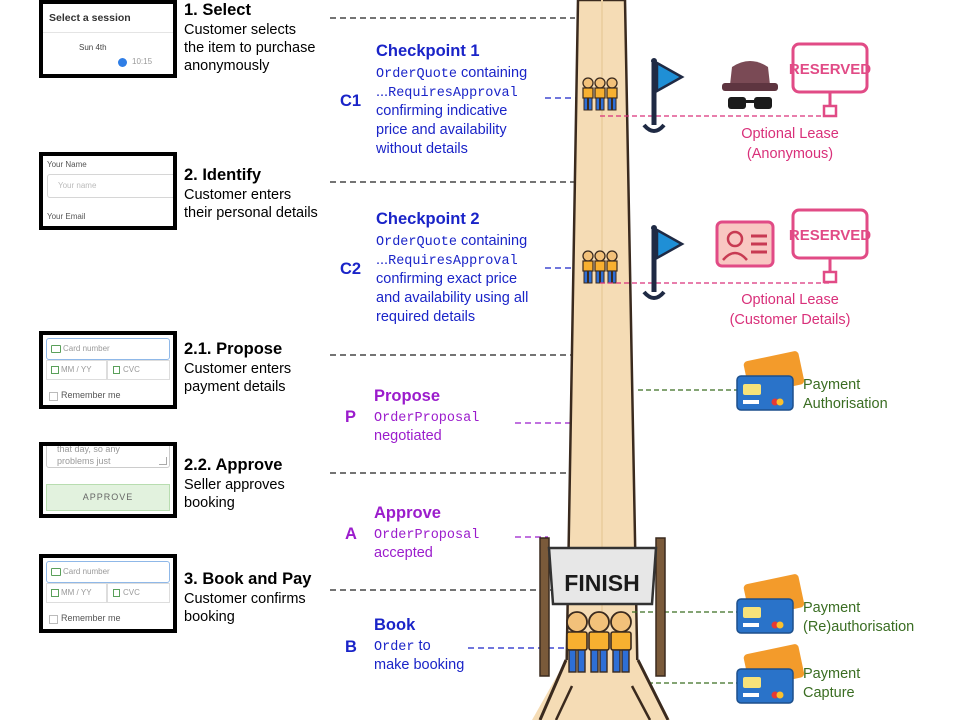 Image resolution: width=960 pixels, height=720 pixels. I want to click on payment-capture-line1: Payment, so click(832, 674).